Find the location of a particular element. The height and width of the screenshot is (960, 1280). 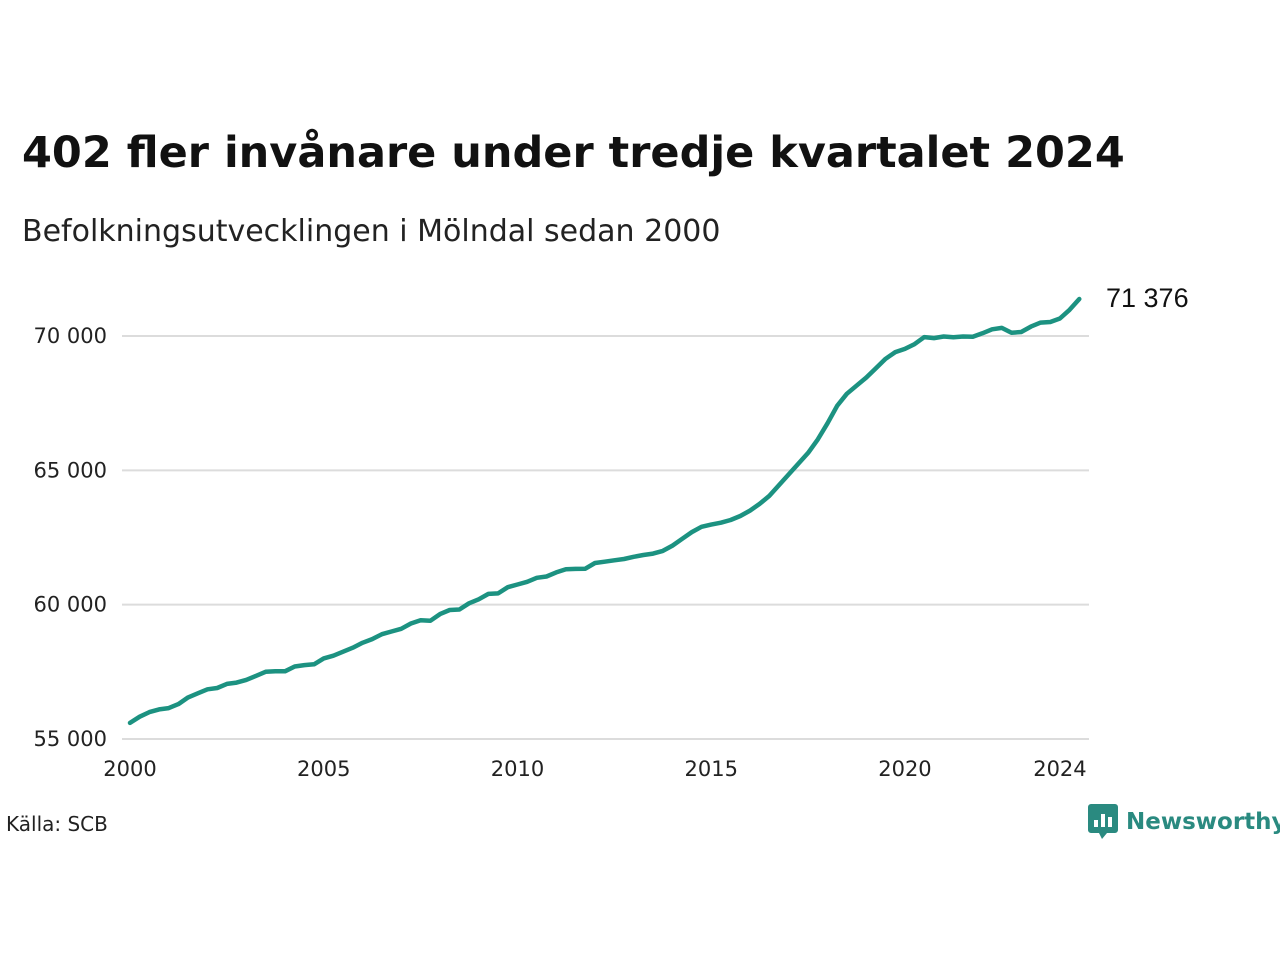

brand-logo: Newsworthy is located at coordinates (1184, 822).